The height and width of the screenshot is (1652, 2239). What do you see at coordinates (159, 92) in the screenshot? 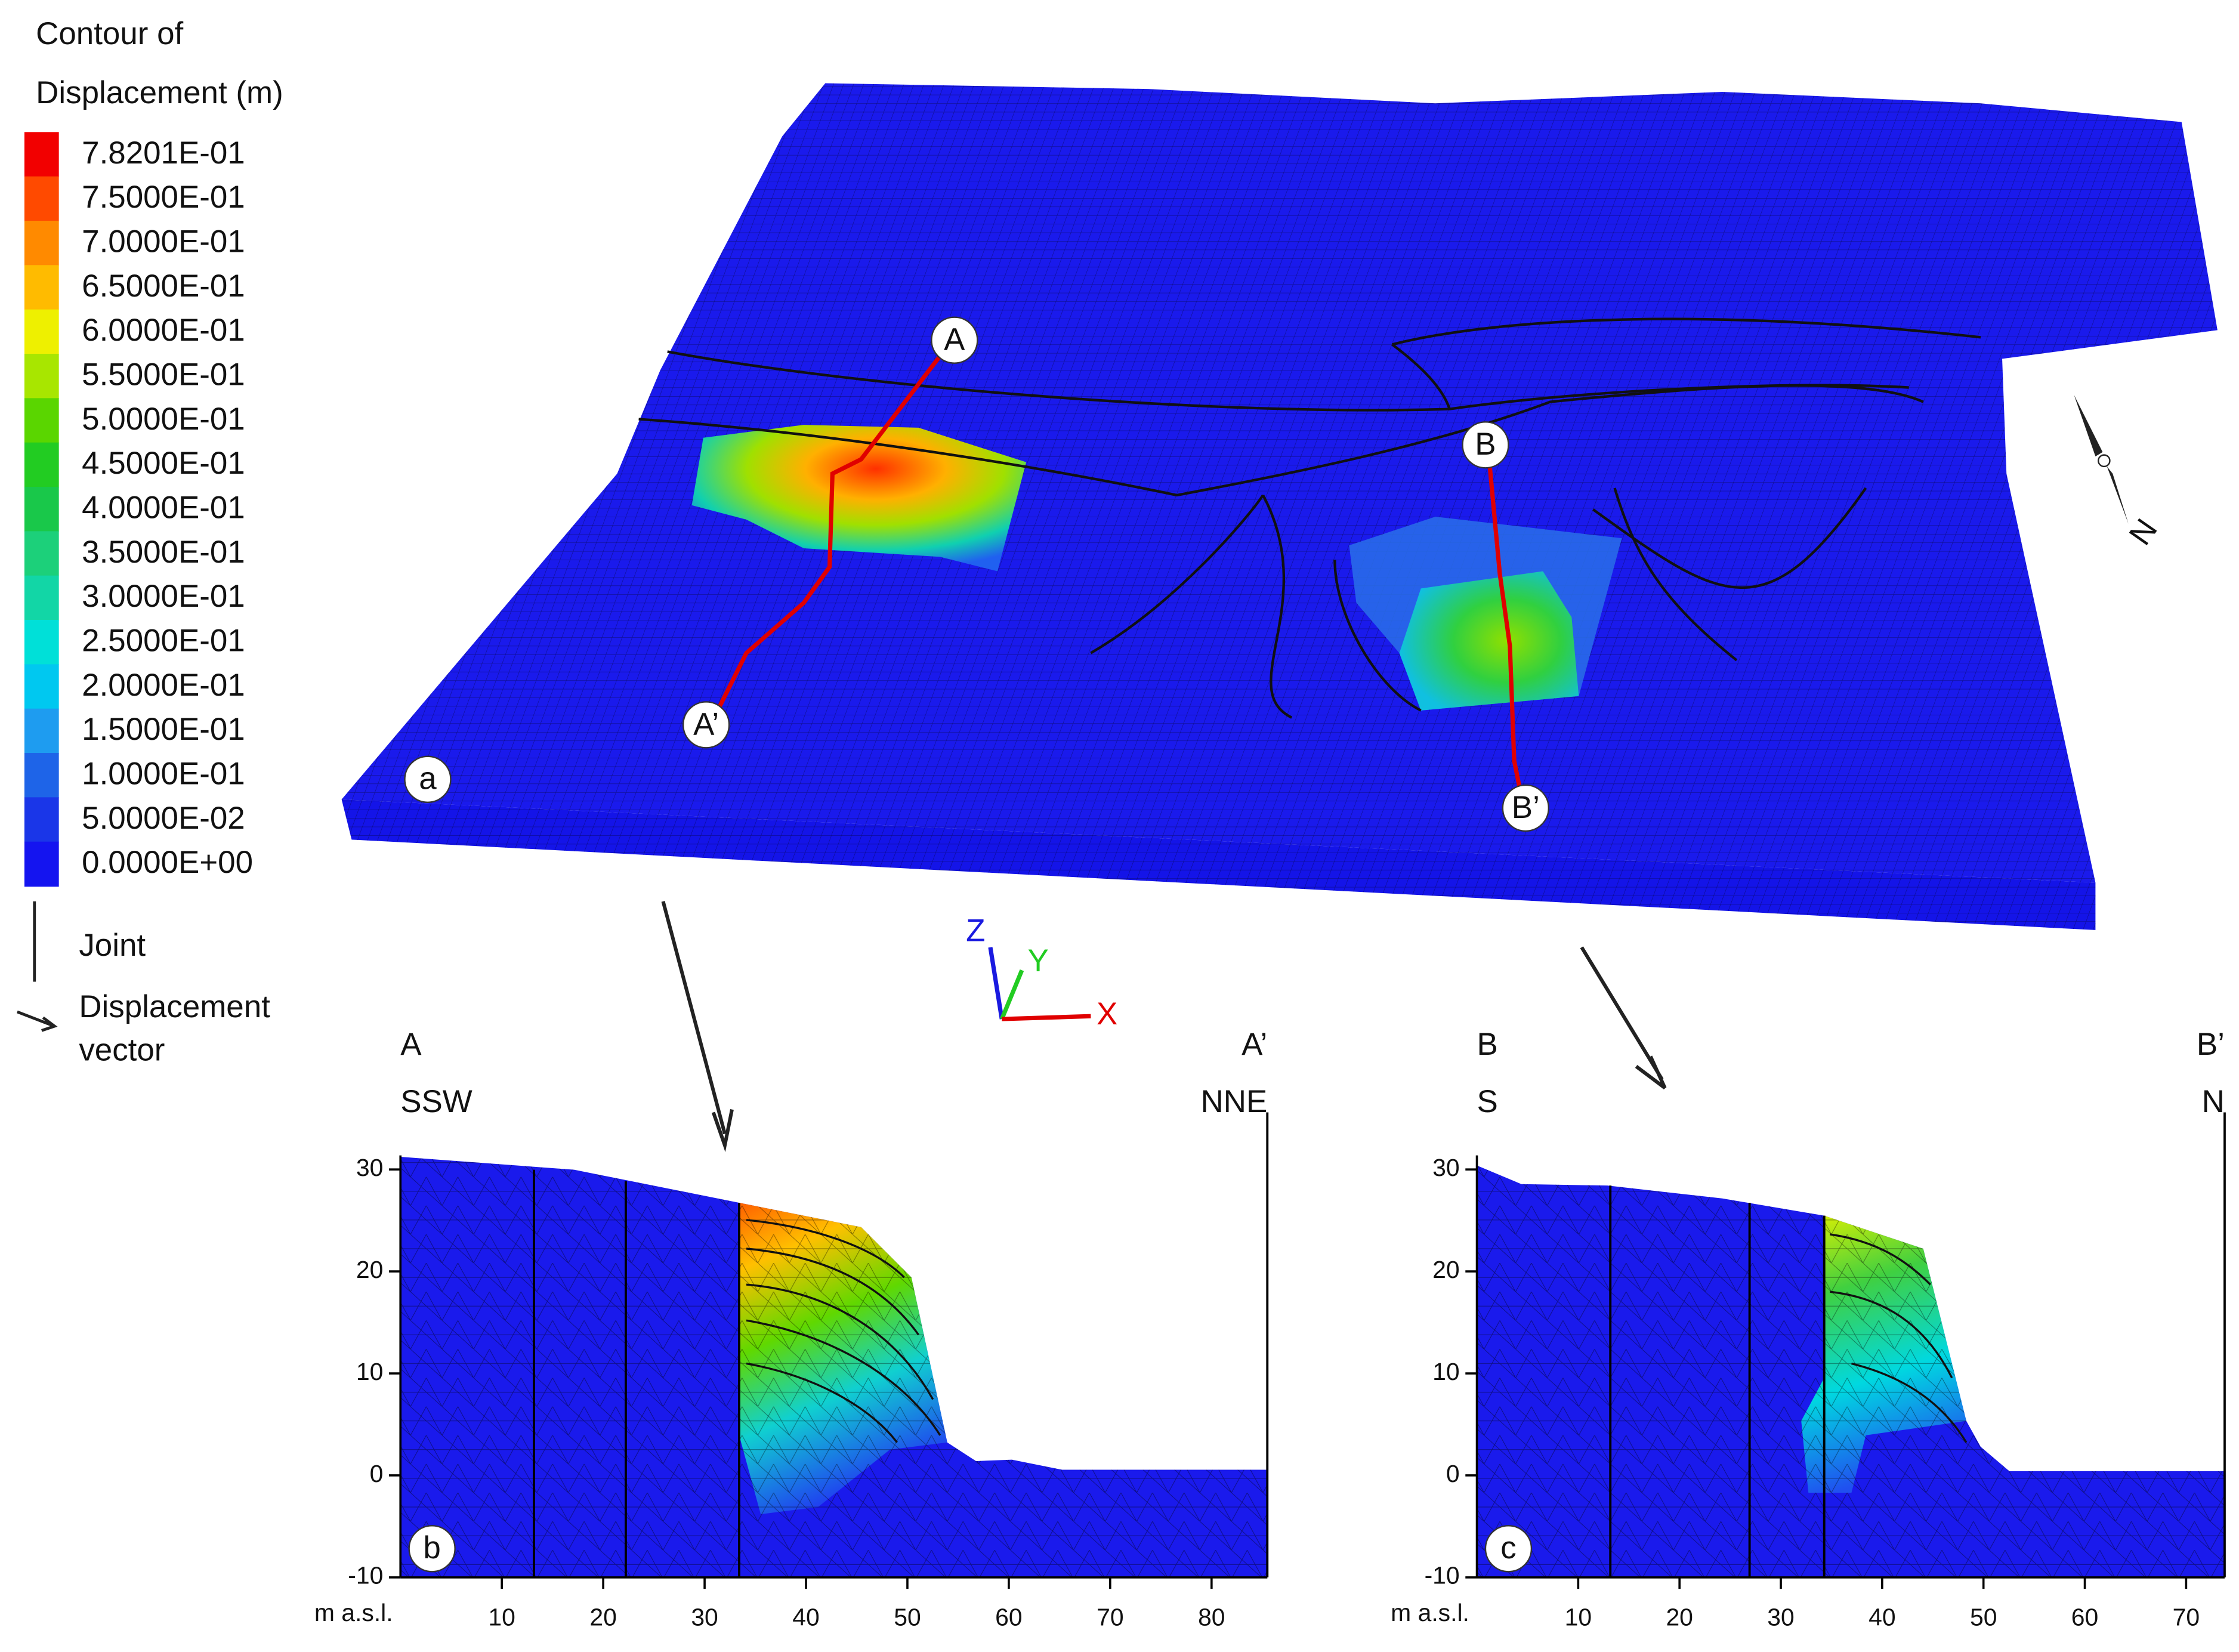
I see `legend-title: Displacement (m)` at bounding box center [159, 92].